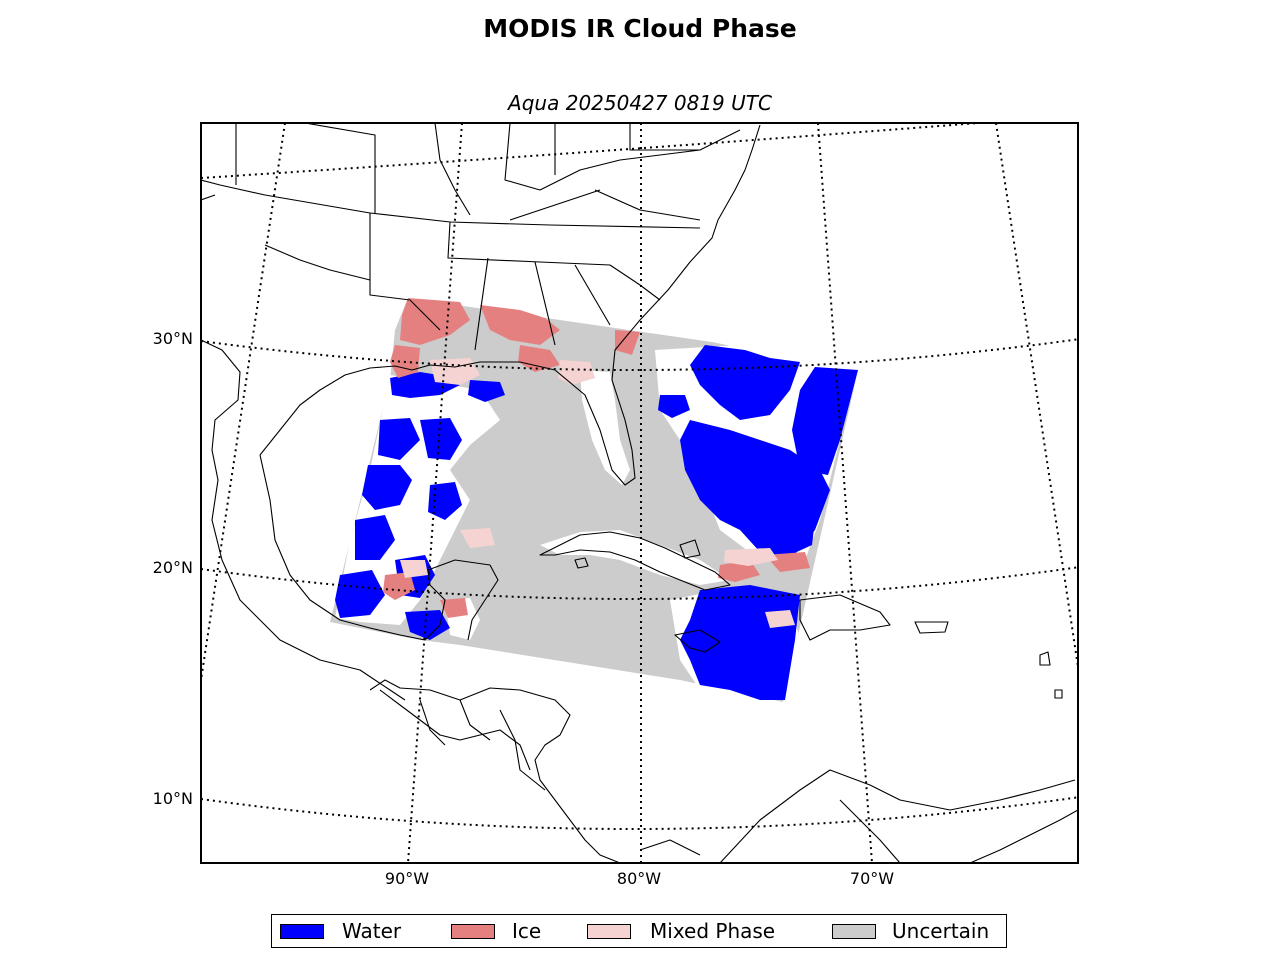 The width and height of the screenshot is (1280, 960). Describe the element at coordinates (640, 103) in the screenshot. I see `map-subtitle: Aqua 20250427 0819 UTC` at that location.